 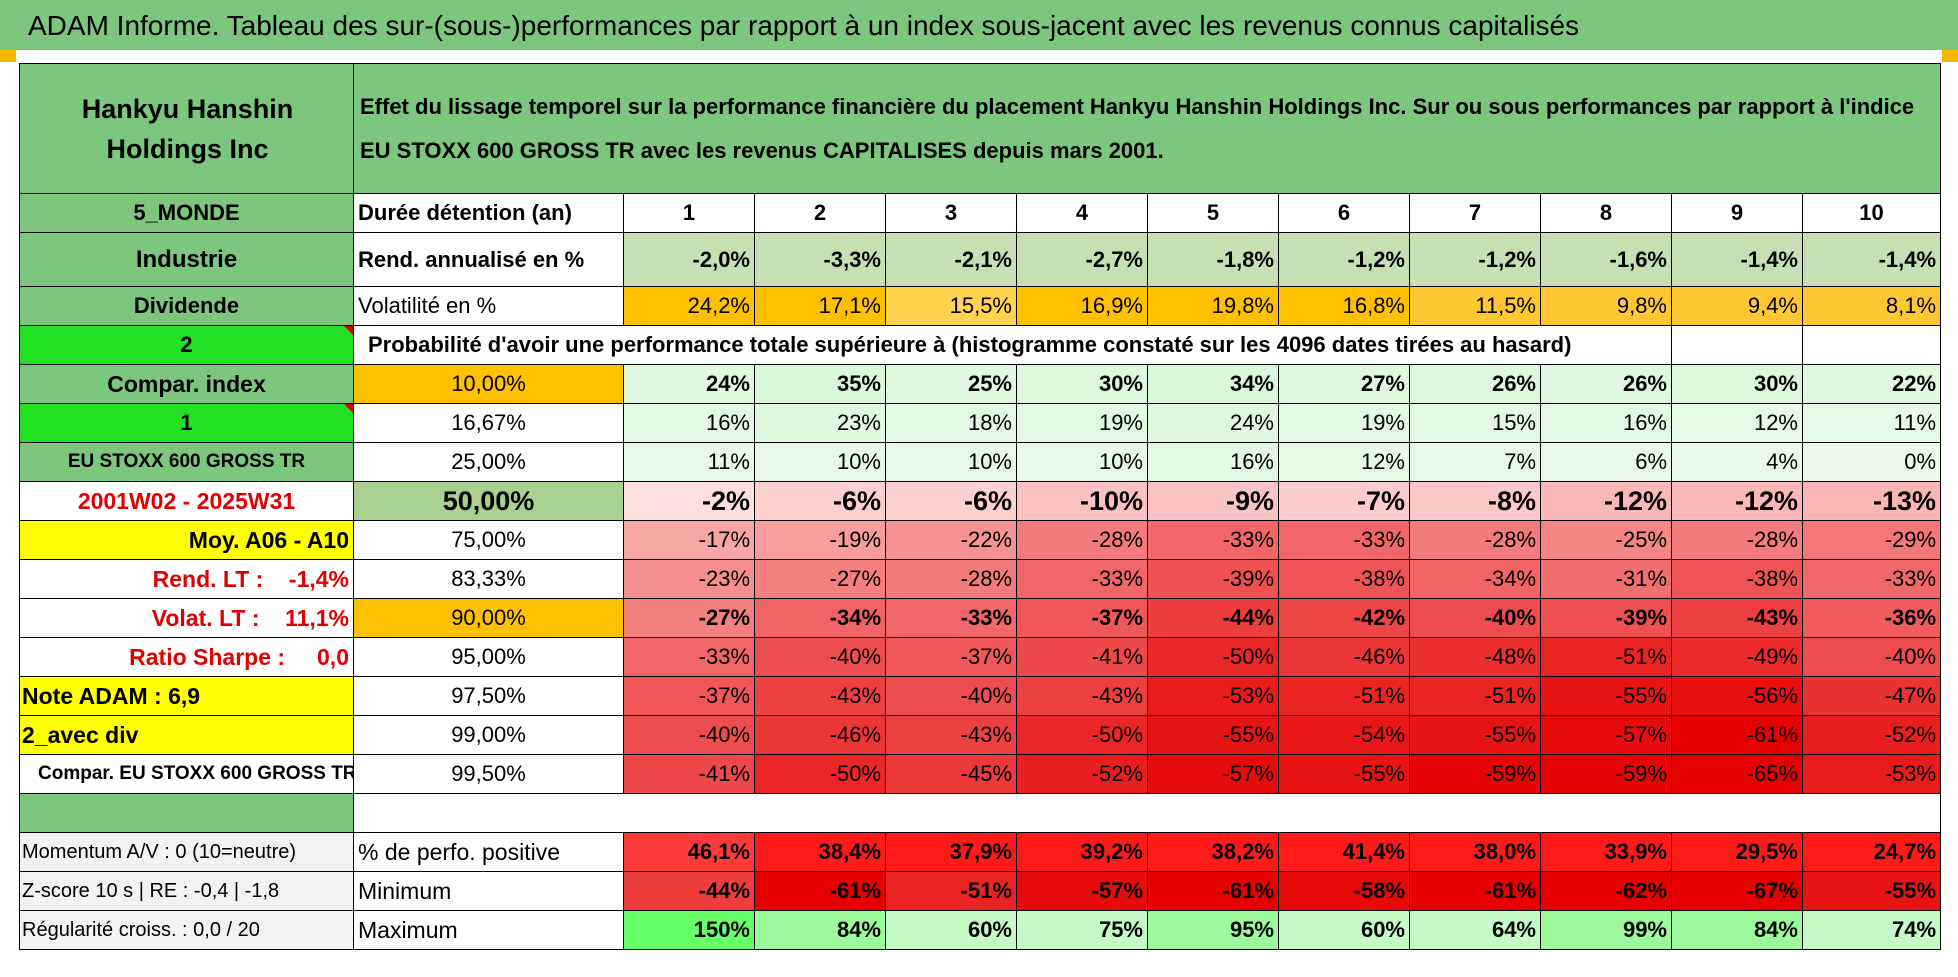 I want to click on probability-value: -53%, so click(x=1871, y=774).